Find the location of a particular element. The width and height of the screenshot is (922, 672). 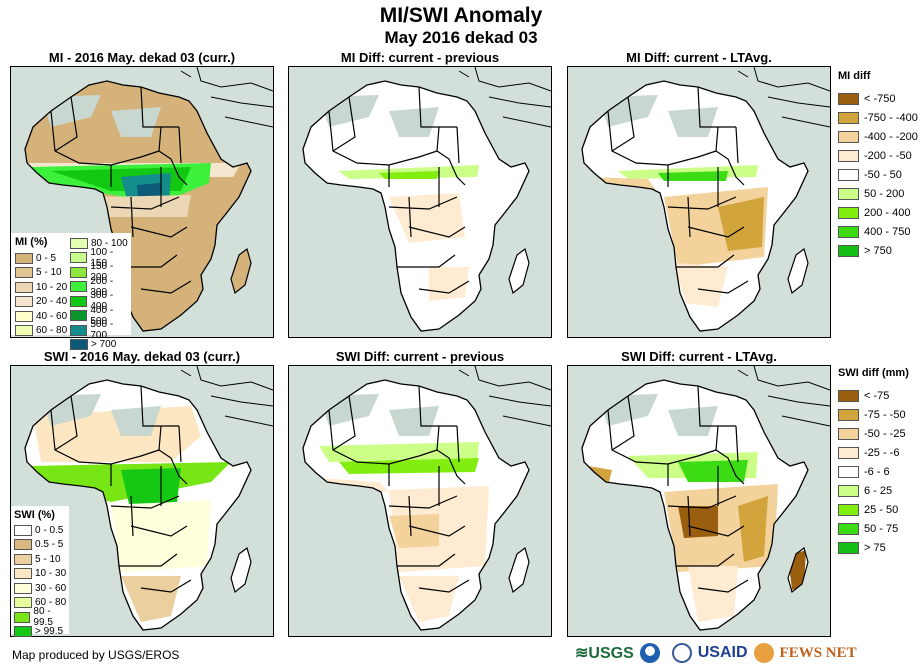

madagascar-land is located at coordinates (519, 570).